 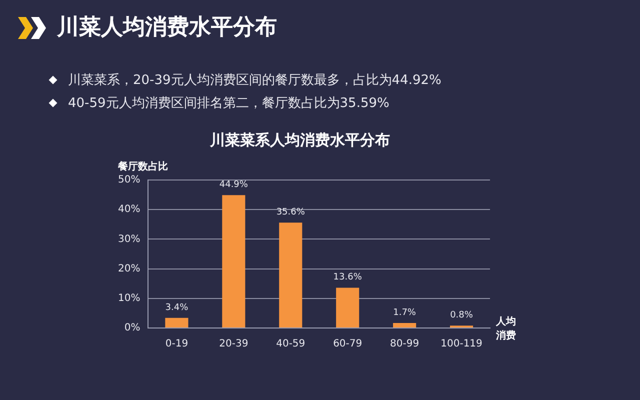 I want to click on x-tick-label: 100-119, so click(x=461, y=344).